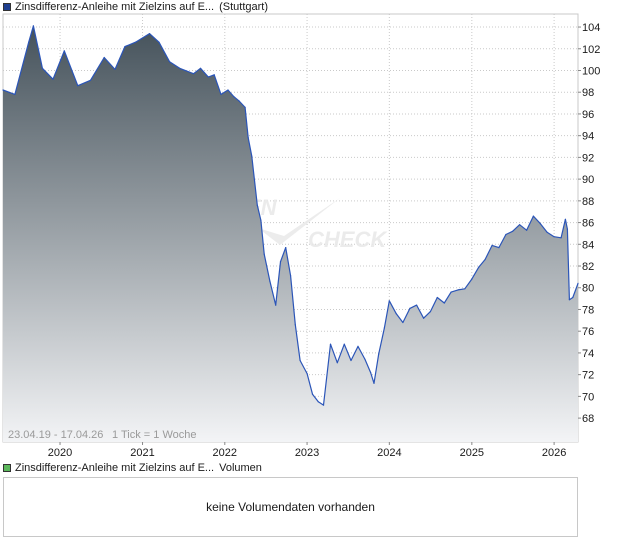 The width and height of the screenshot is (620, 546). I want to click on x-tick-label: 2026, so click(554, 453).